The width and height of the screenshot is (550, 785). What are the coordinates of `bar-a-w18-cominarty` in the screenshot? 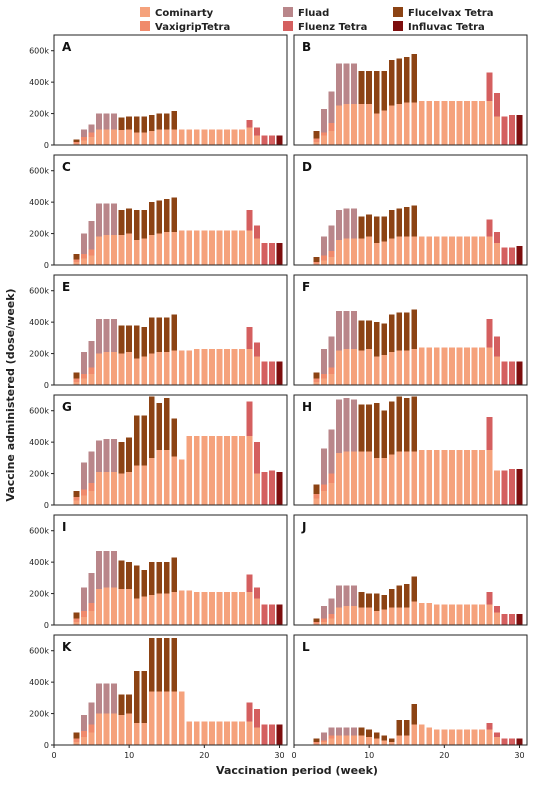 It's located at (189, 137).